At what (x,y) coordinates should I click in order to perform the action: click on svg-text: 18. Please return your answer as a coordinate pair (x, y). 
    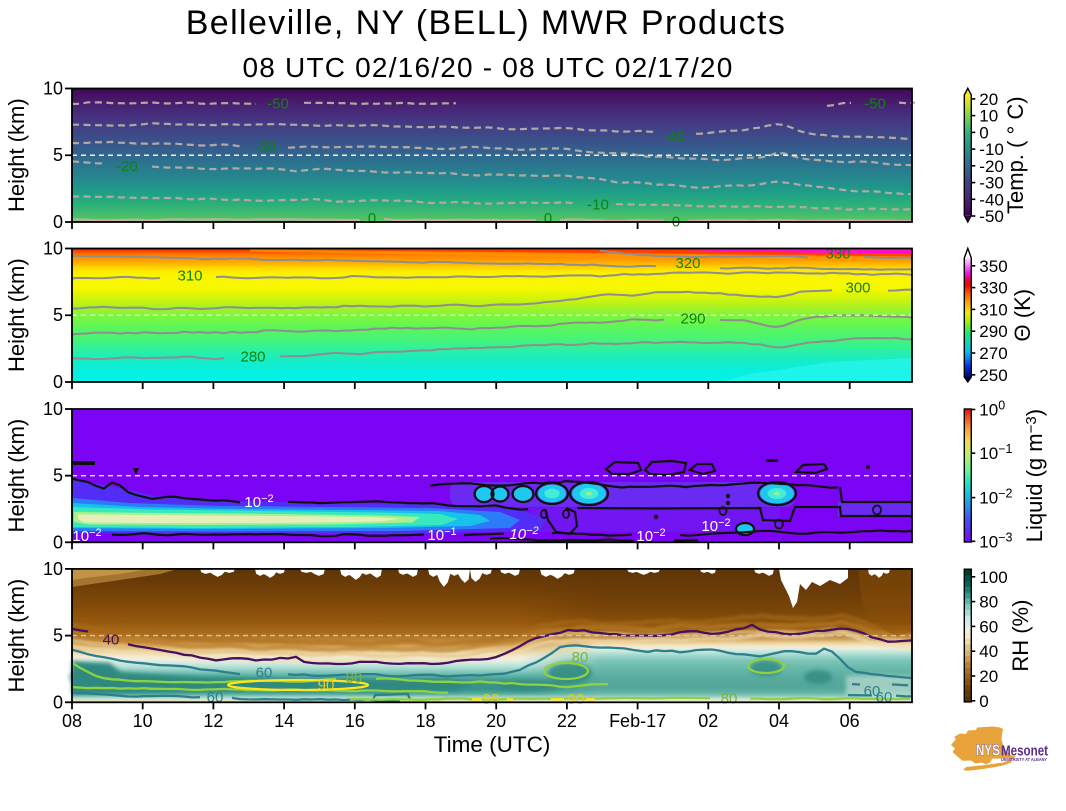
    Looking at the image, I should click on (425, 721).